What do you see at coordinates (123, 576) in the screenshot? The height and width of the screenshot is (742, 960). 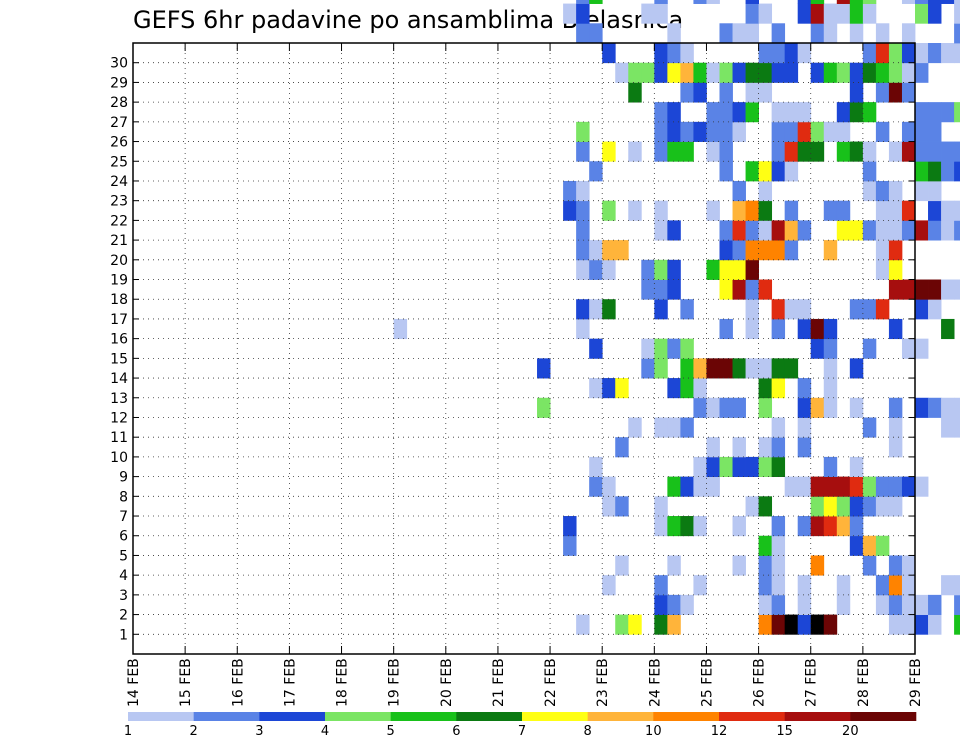 I see `y-tick-label: 4` at bounding box center [123, 576].